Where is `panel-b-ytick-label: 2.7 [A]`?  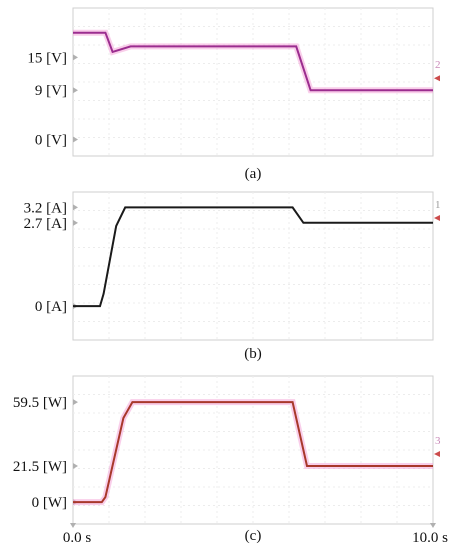 panel-b-ytick-label: 2.7 [A] is located at coordinates (45, 224).